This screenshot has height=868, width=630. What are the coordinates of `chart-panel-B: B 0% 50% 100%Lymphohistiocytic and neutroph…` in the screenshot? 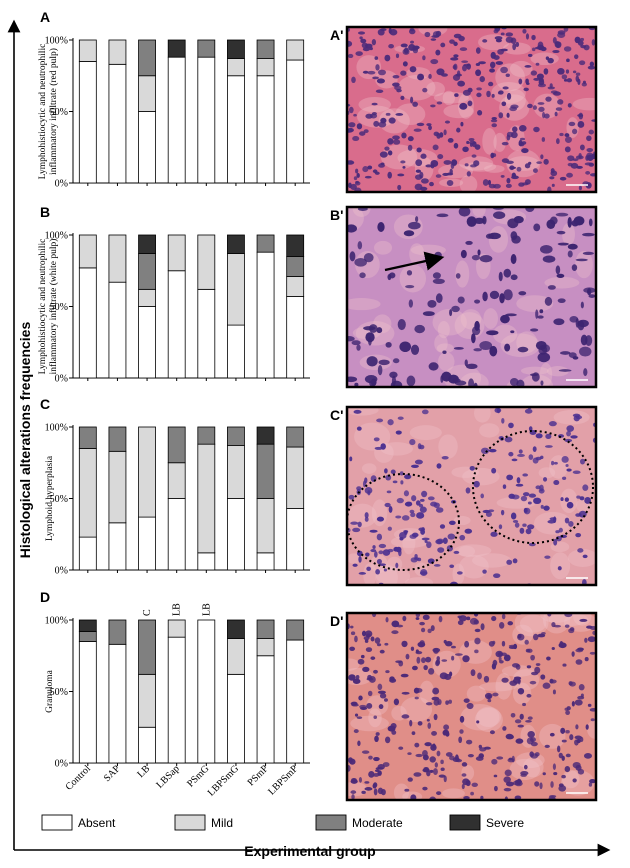 It's located at (174, 294).